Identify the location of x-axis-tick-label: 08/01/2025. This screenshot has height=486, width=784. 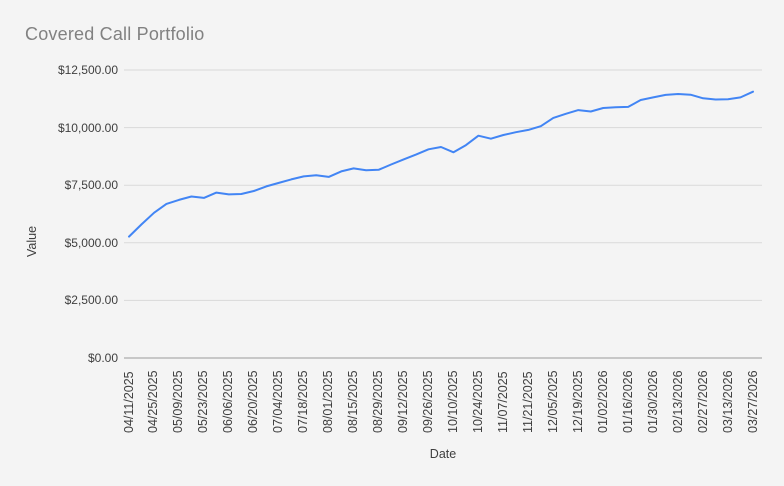
(328, 401).